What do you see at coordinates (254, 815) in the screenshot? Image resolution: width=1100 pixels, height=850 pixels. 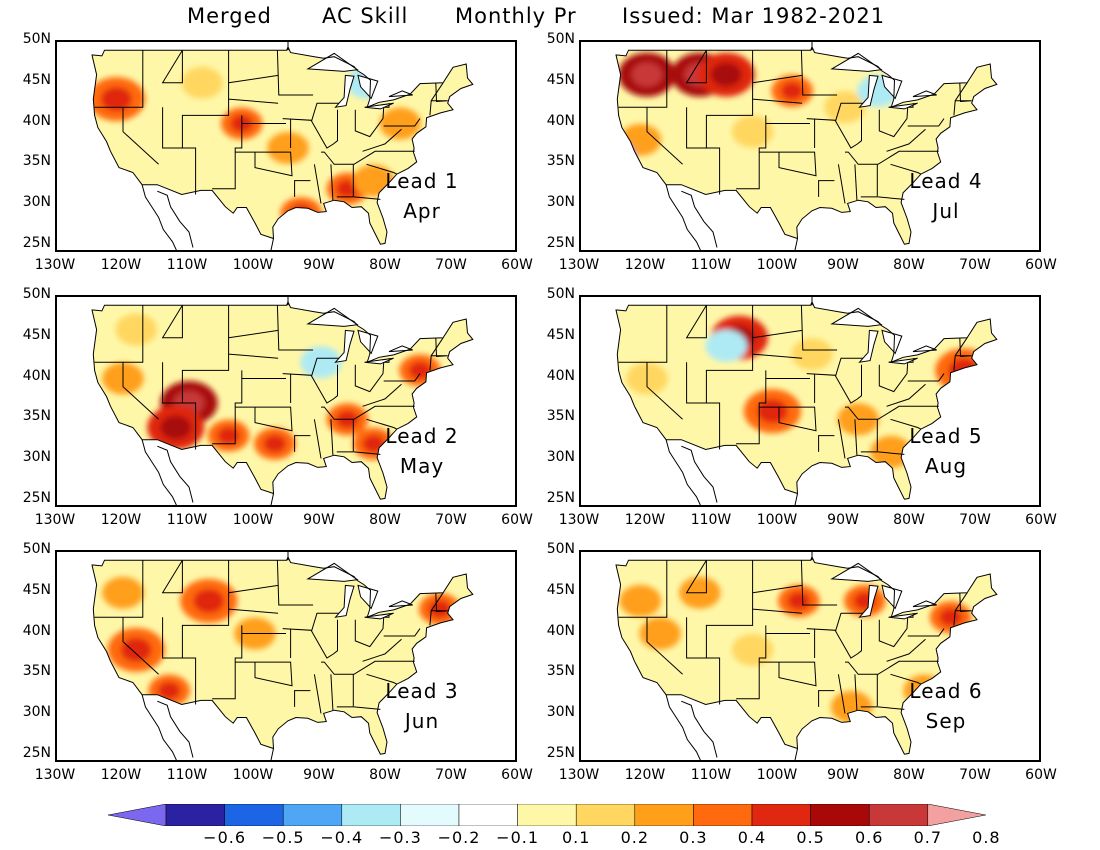 I see `colorbar-swatch` at bounding box center [254, 815].